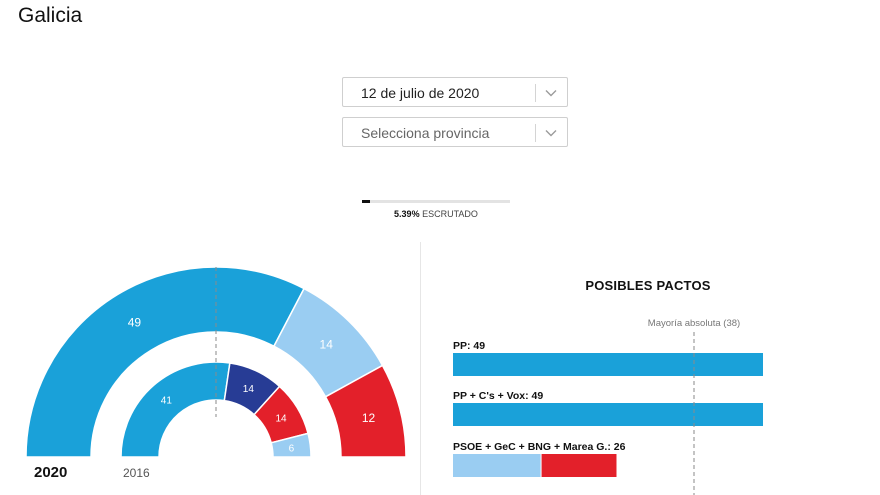 Image resolution: width=880 pixels, height=495 pixels. Describe the element at coordinates (135, 322) in the screenshot. I see `slice-value-label: 49` at that location.